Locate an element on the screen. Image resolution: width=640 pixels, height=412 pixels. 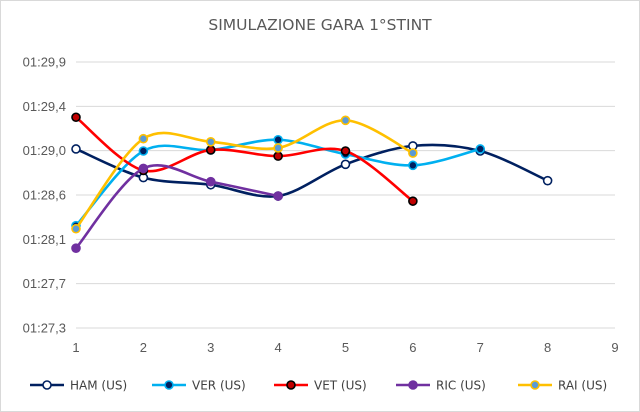
y-tick-label: 01:28,6 is located at coordinates (44, 195).